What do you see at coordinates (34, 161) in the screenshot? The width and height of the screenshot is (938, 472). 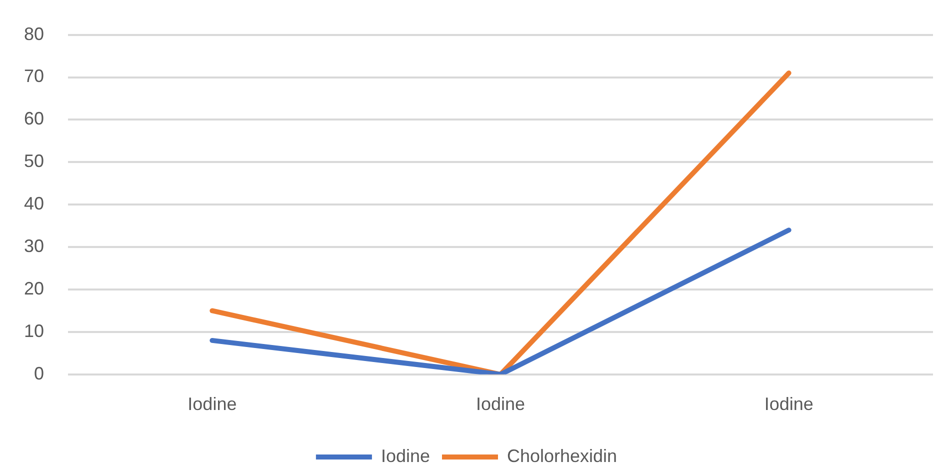 I see `y-tick-label: 50` at bounding box center [34, 161].